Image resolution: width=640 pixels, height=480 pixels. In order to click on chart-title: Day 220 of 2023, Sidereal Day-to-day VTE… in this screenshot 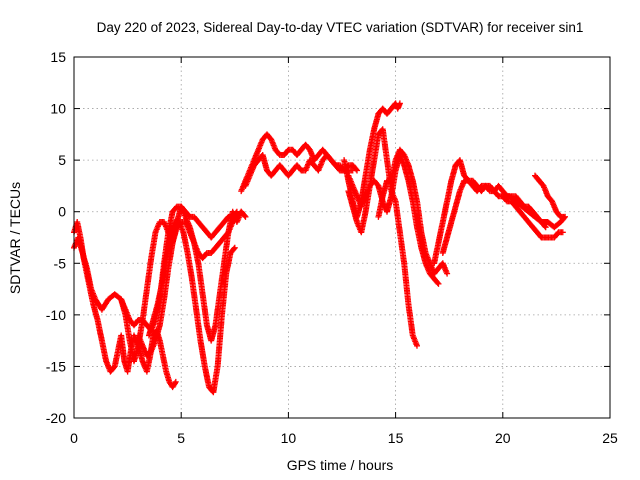, I will do `click(340, 27)`.